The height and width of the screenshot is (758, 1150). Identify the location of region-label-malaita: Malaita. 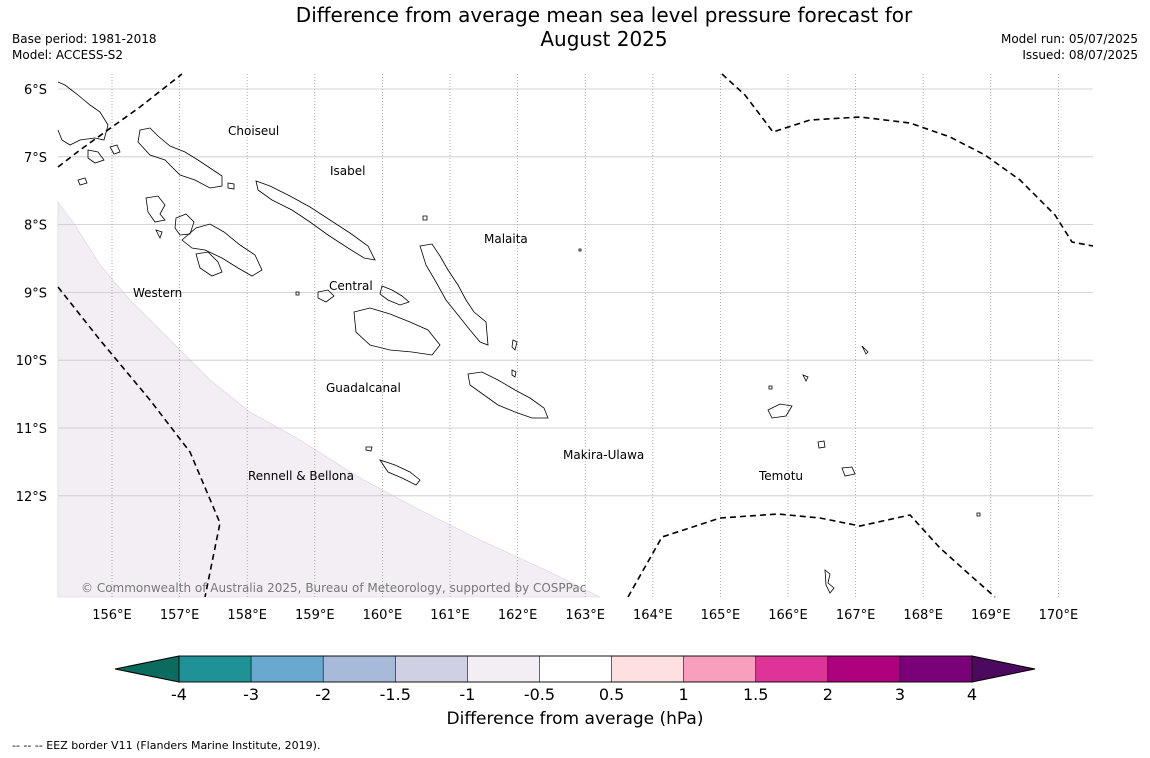
(506, 239).